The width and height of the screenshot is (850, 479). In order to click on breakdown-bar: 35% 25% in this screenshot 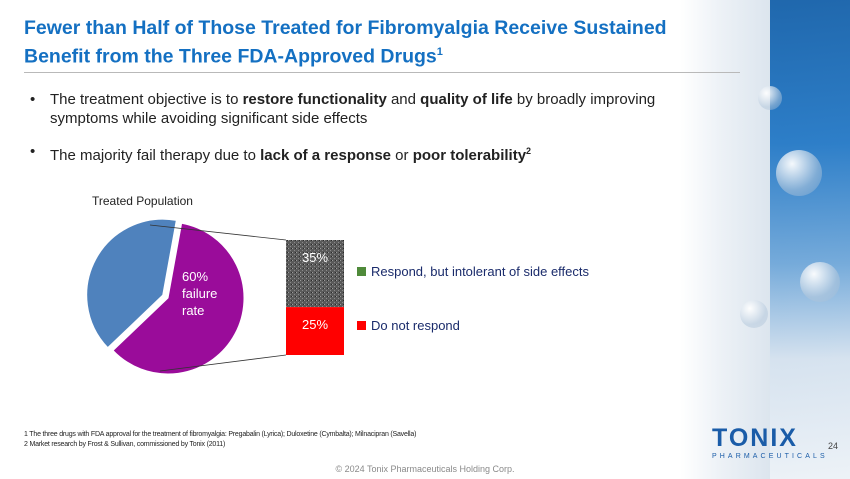, I will do `click(315, 297)`.